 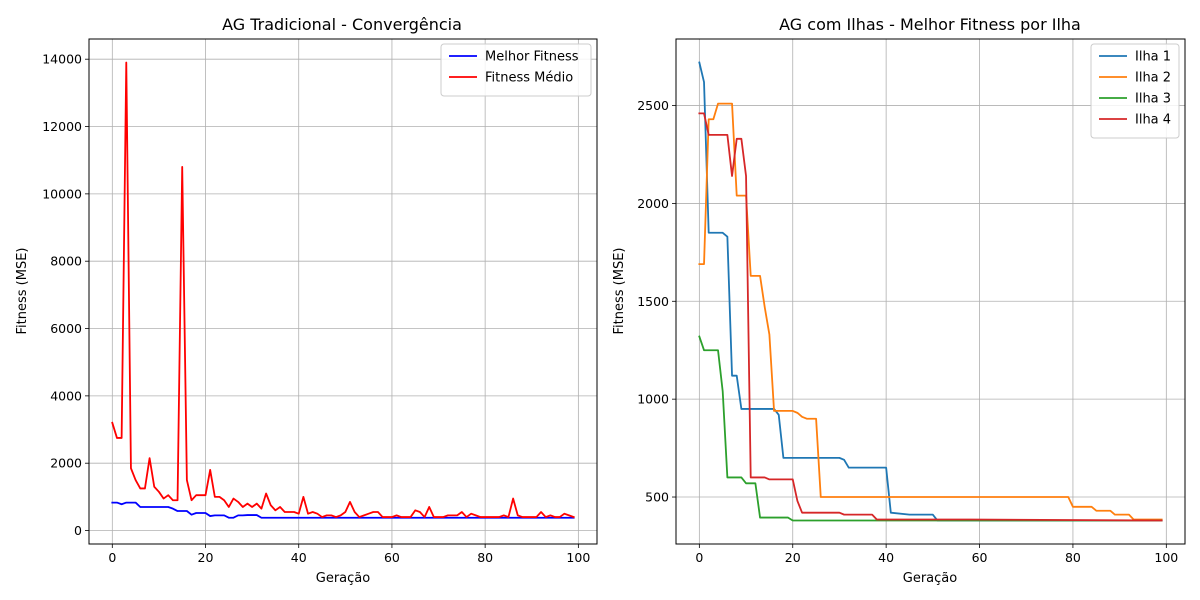 I want to click on chart-title: AG Tradicional - Convergência, so click(x=342, y=24).